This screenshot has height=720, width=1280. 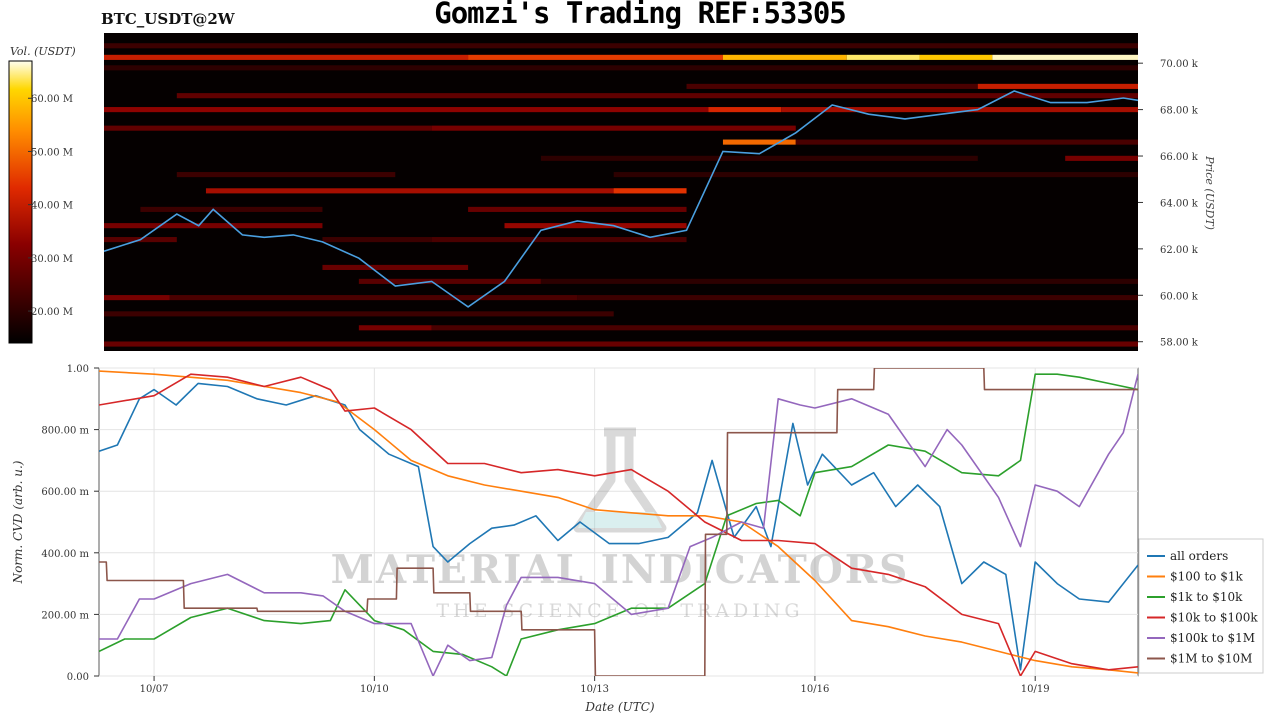 What do you see at coordinates (65, 554) in the screenshot?
I see `y-tick-label: 400.00 m` at bounding box center [65, 554].